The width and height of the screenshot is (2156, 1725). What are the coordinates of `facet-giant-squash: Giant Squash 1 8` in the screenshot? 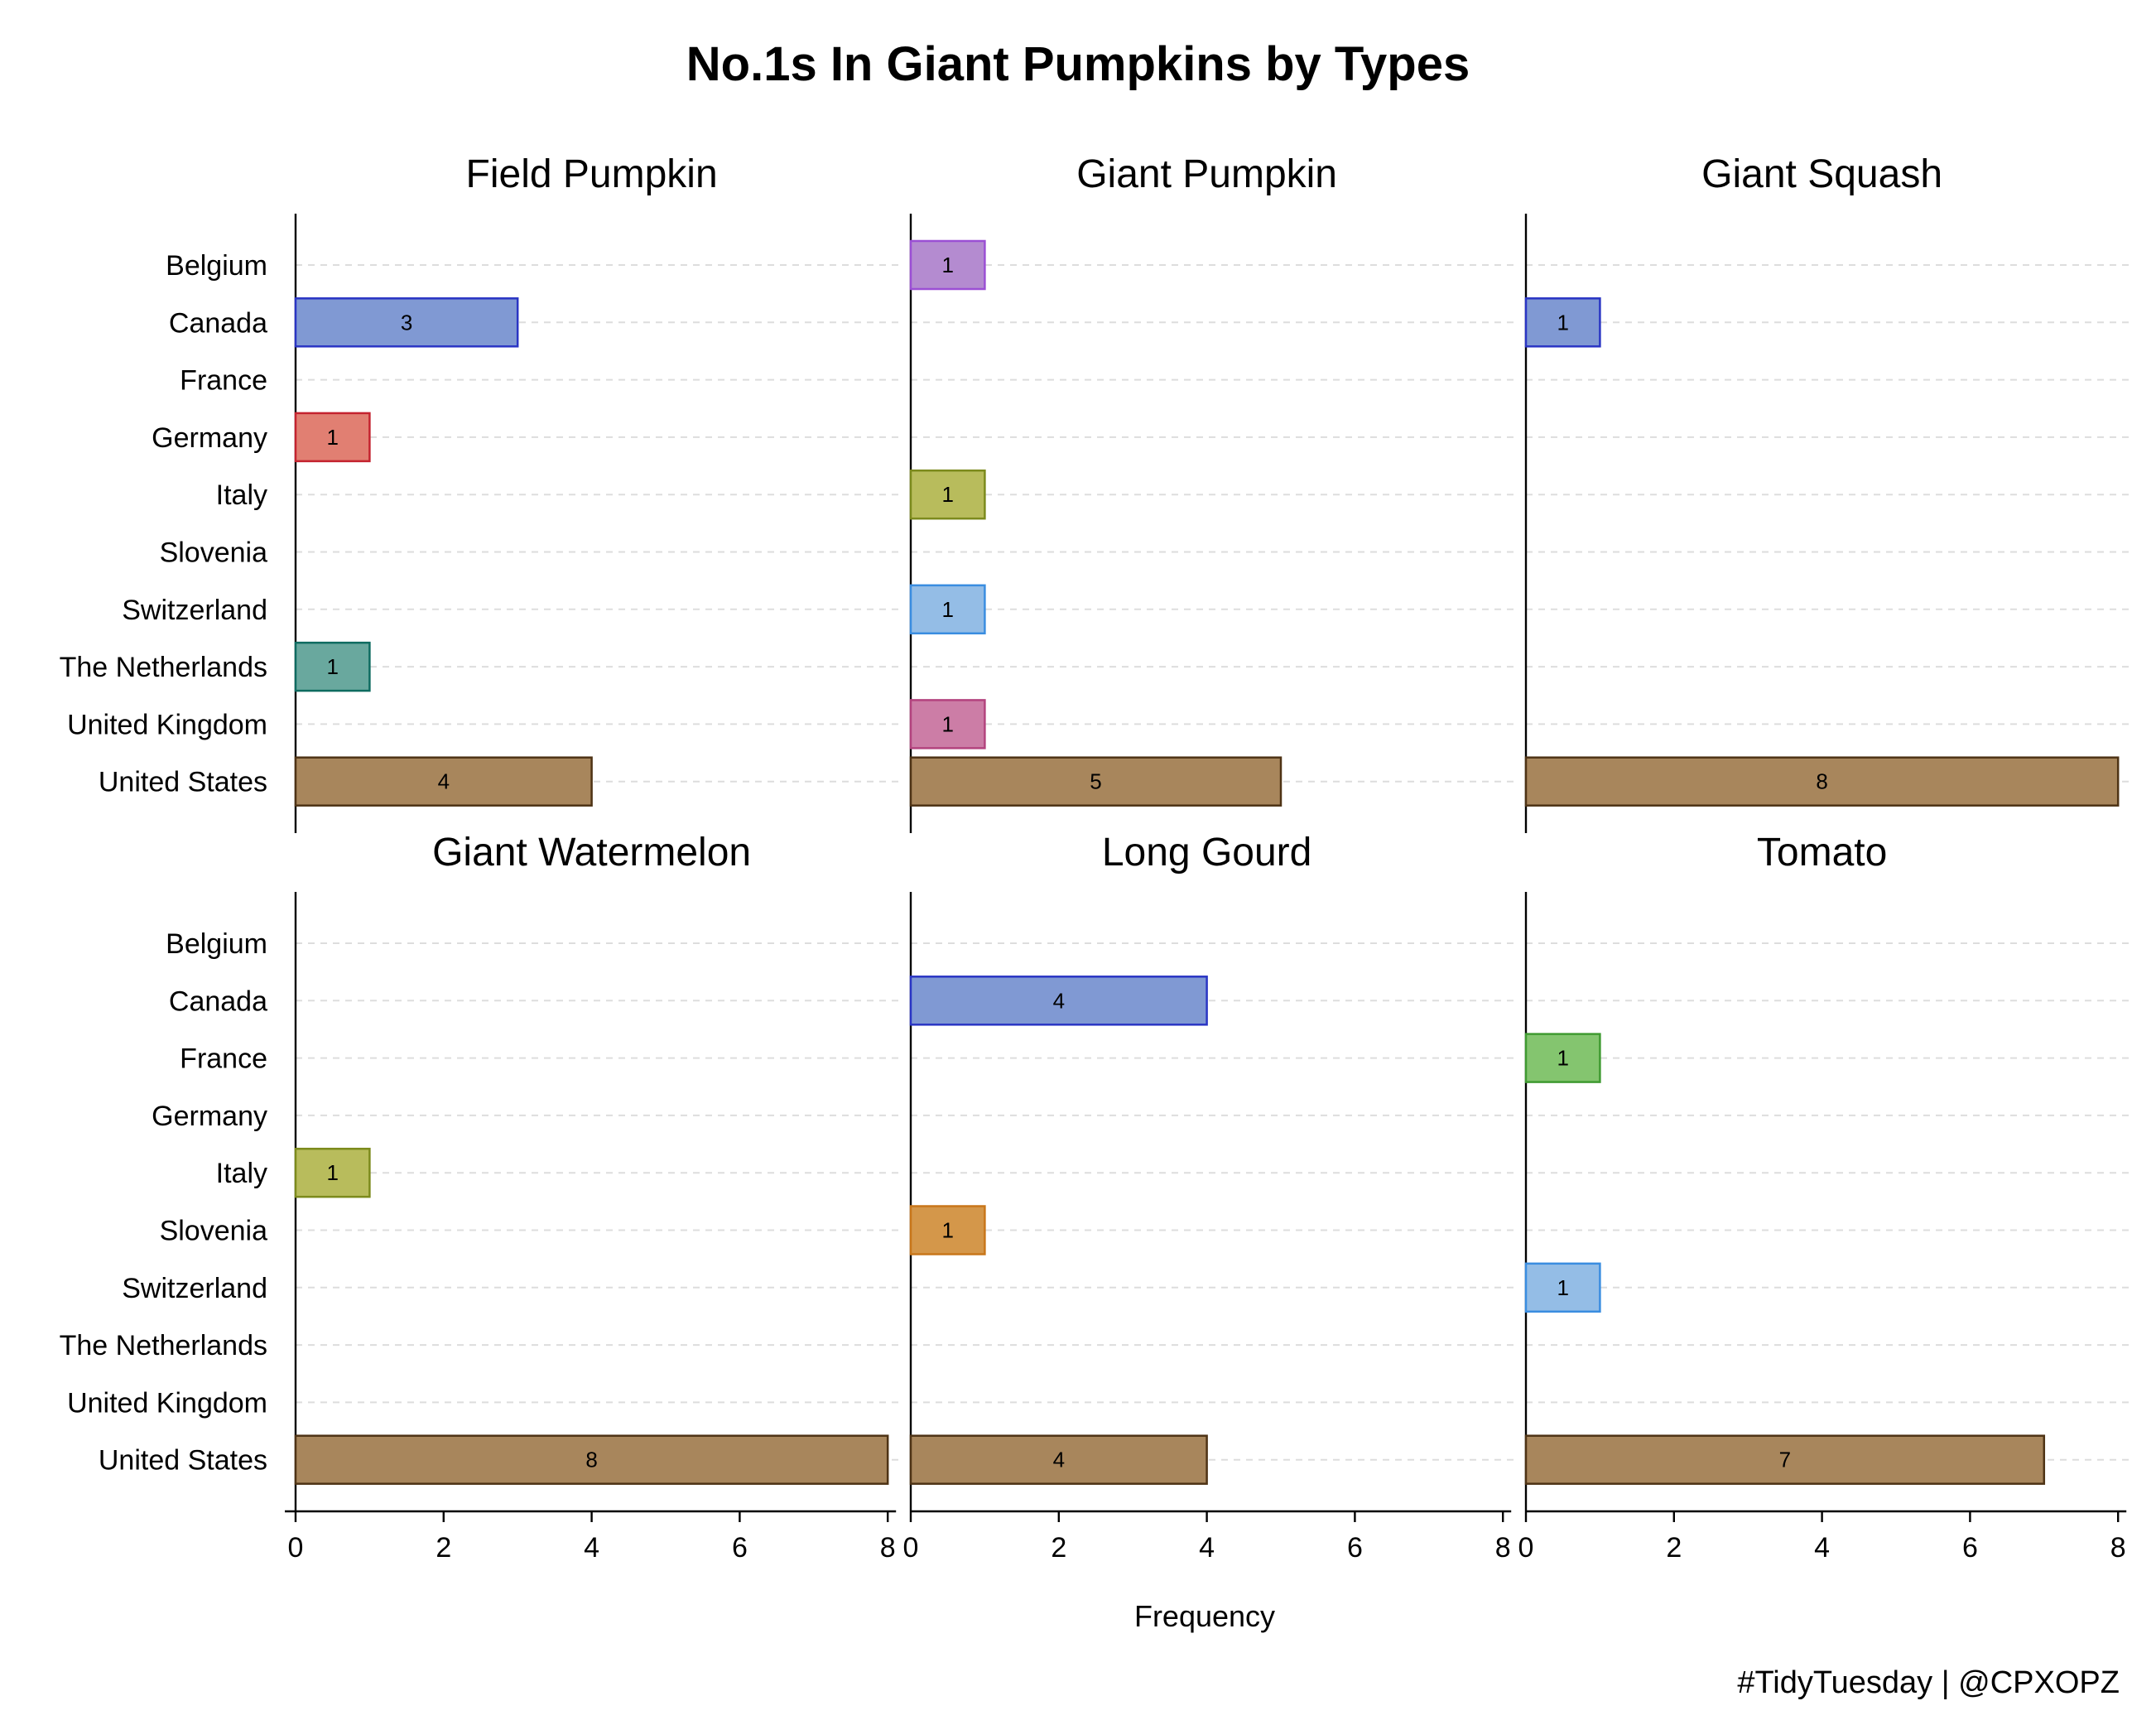 It's located at (1827, 492).